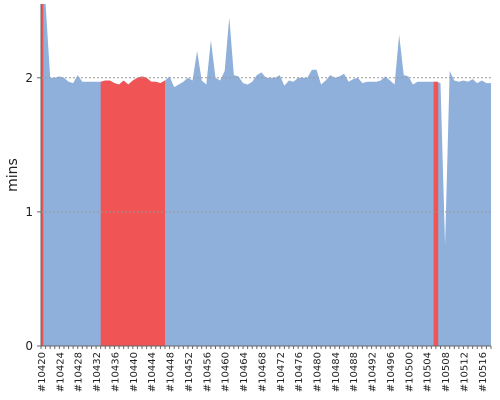  Describe the element at coordinates (226, 372) in the screenshot. I see `x-tick-label: #10460` at that location.